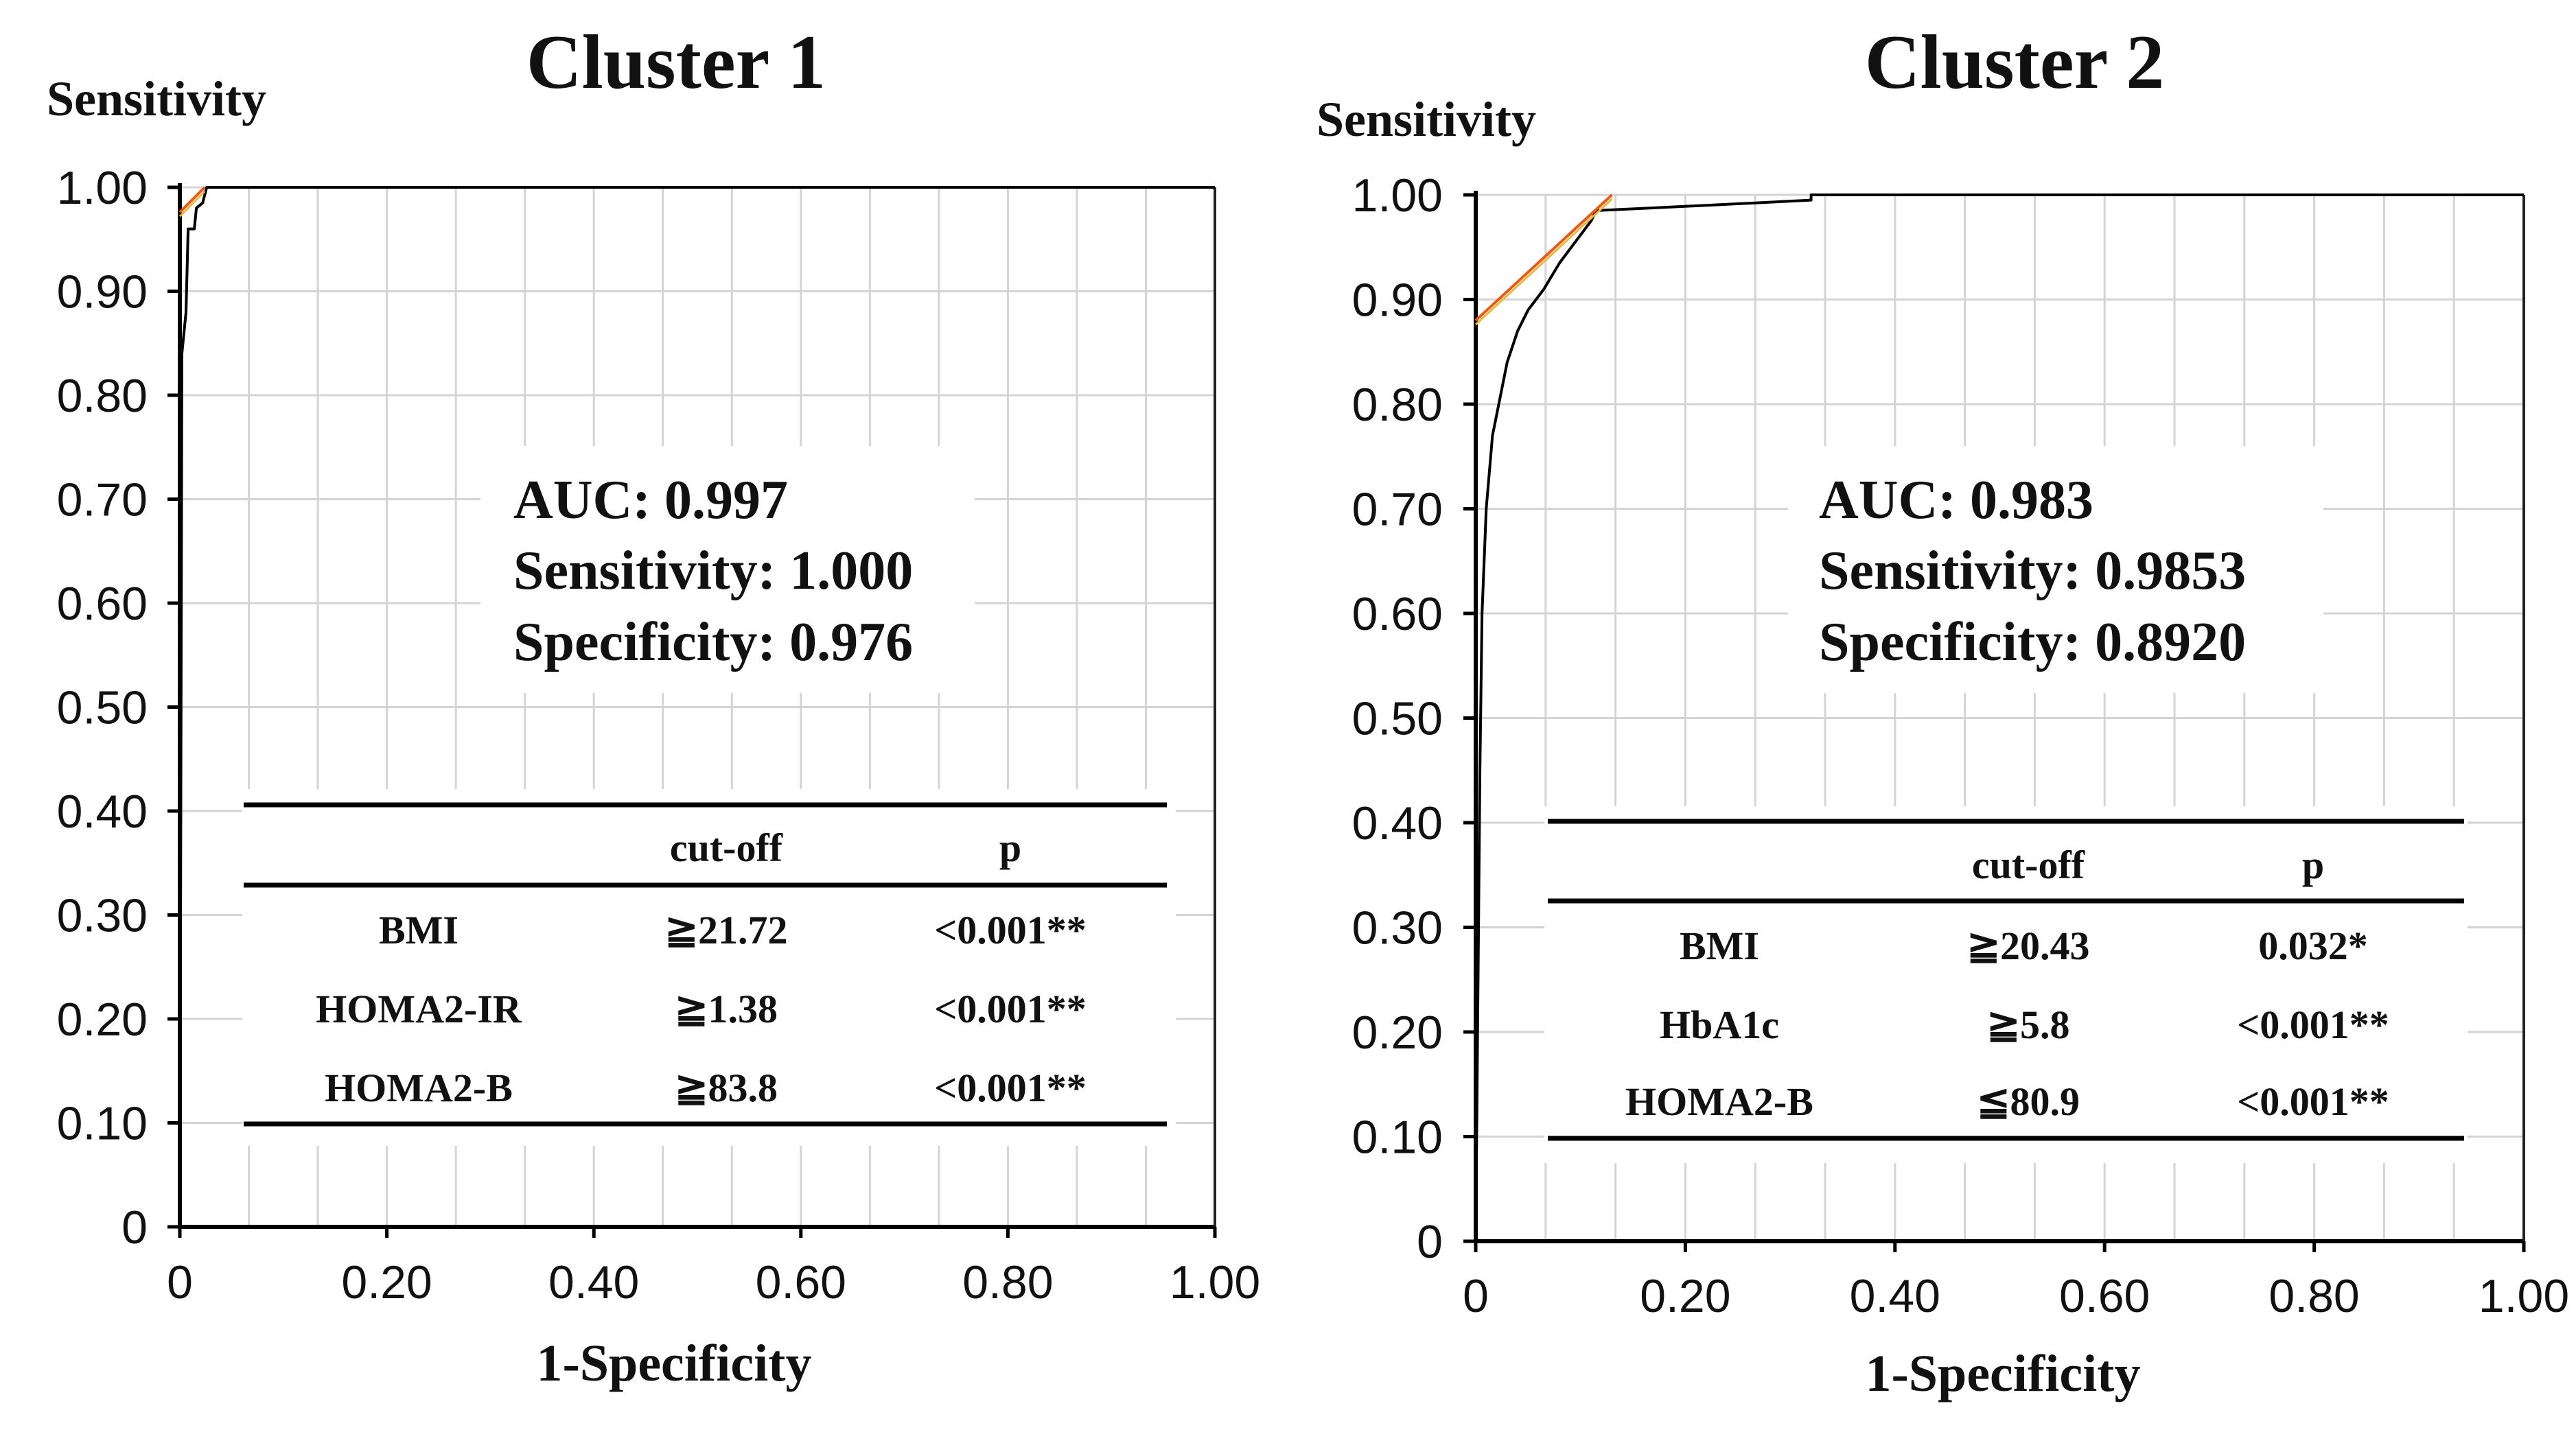 This screenshot has height=1432, width=2576. What do you see at coordinates (727, 1009) in the screenshot?
I see `table-cell: ≧1.38` at bounding box center [727, 1009].